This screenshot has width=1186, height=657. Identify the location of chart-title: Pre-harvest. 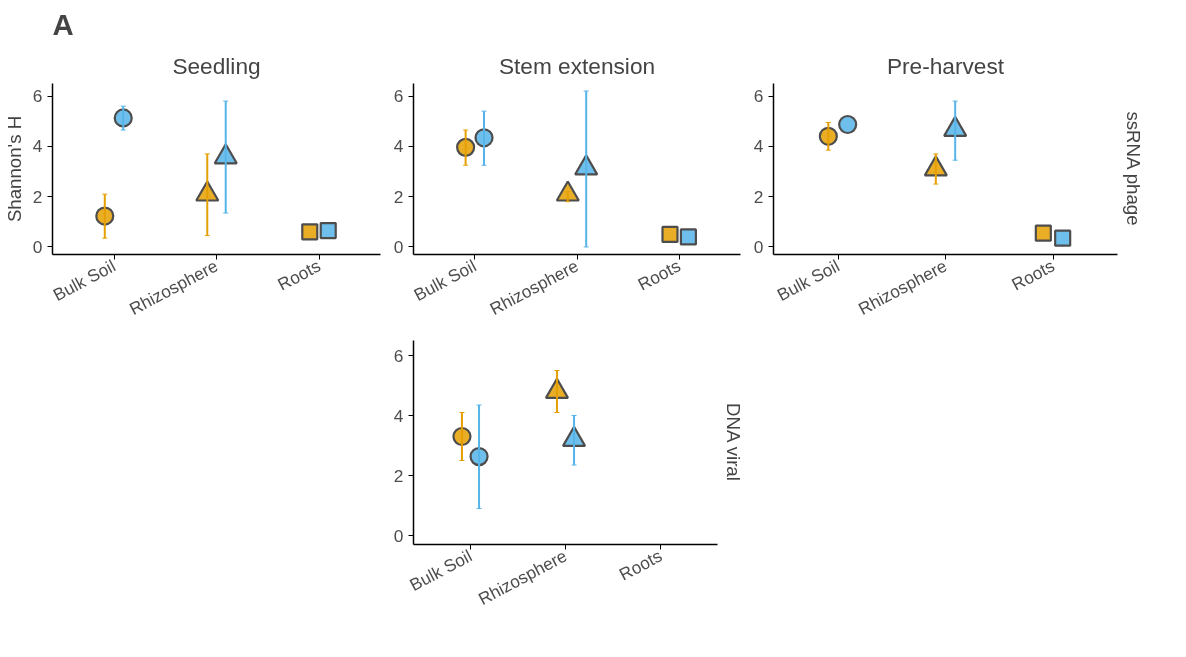
(945, 65).